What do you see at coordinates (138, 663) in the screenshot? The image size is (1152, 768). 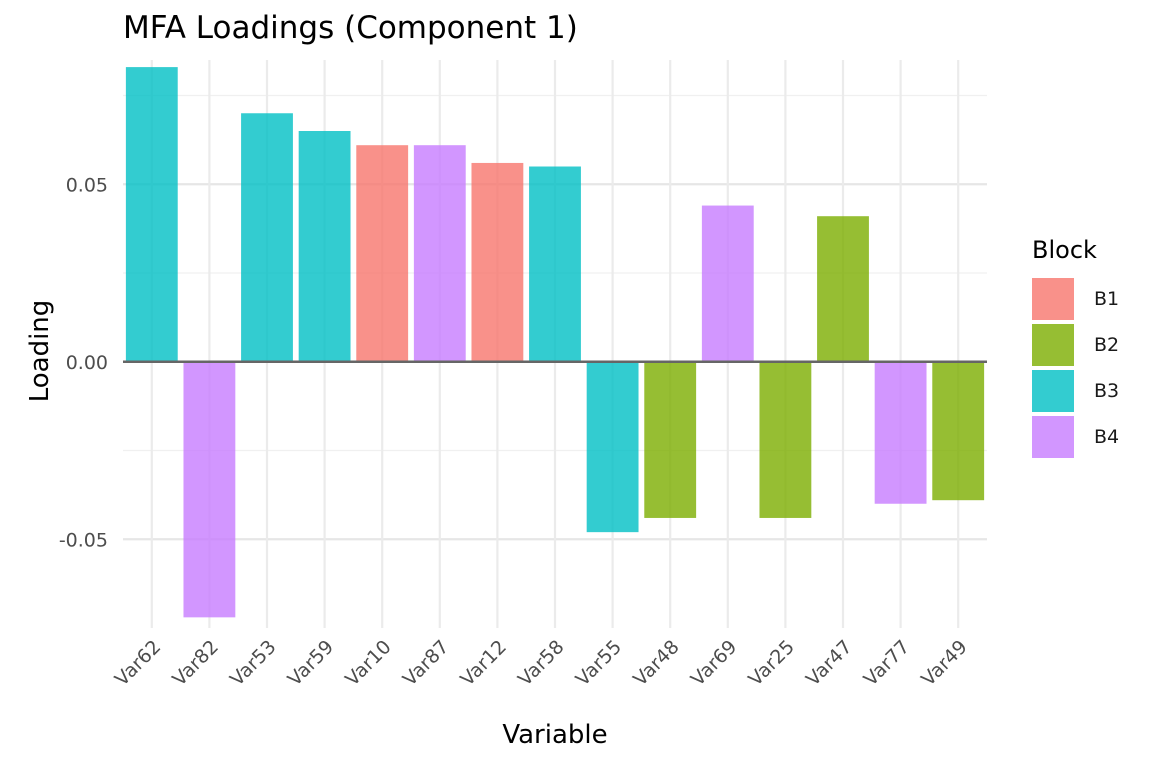 I see `x-tick-label: Var62` at bounding box center [138, 663].